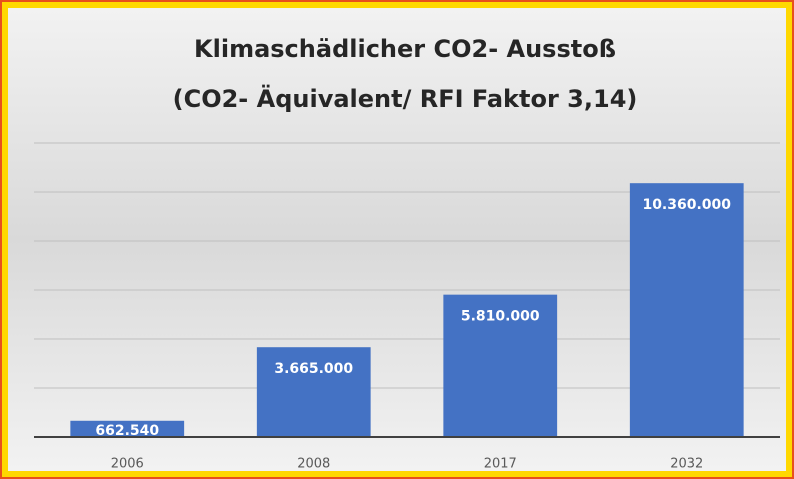  I want to click on value-label: 3.665.000, so click(313, 369).